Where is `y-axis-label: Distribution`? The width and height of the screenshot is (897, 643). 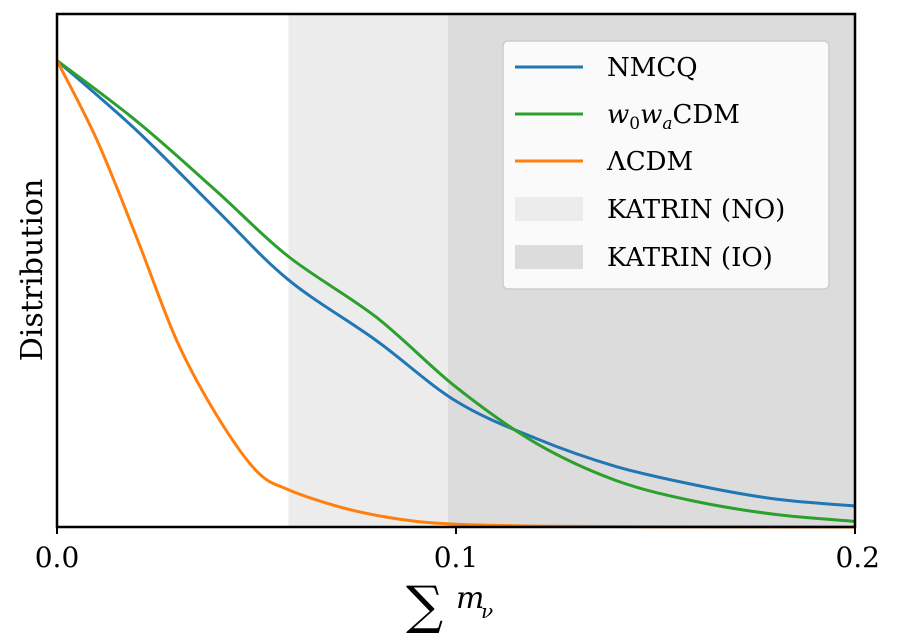
y-axis-label: Distribution is located at coordinates (32, 270).